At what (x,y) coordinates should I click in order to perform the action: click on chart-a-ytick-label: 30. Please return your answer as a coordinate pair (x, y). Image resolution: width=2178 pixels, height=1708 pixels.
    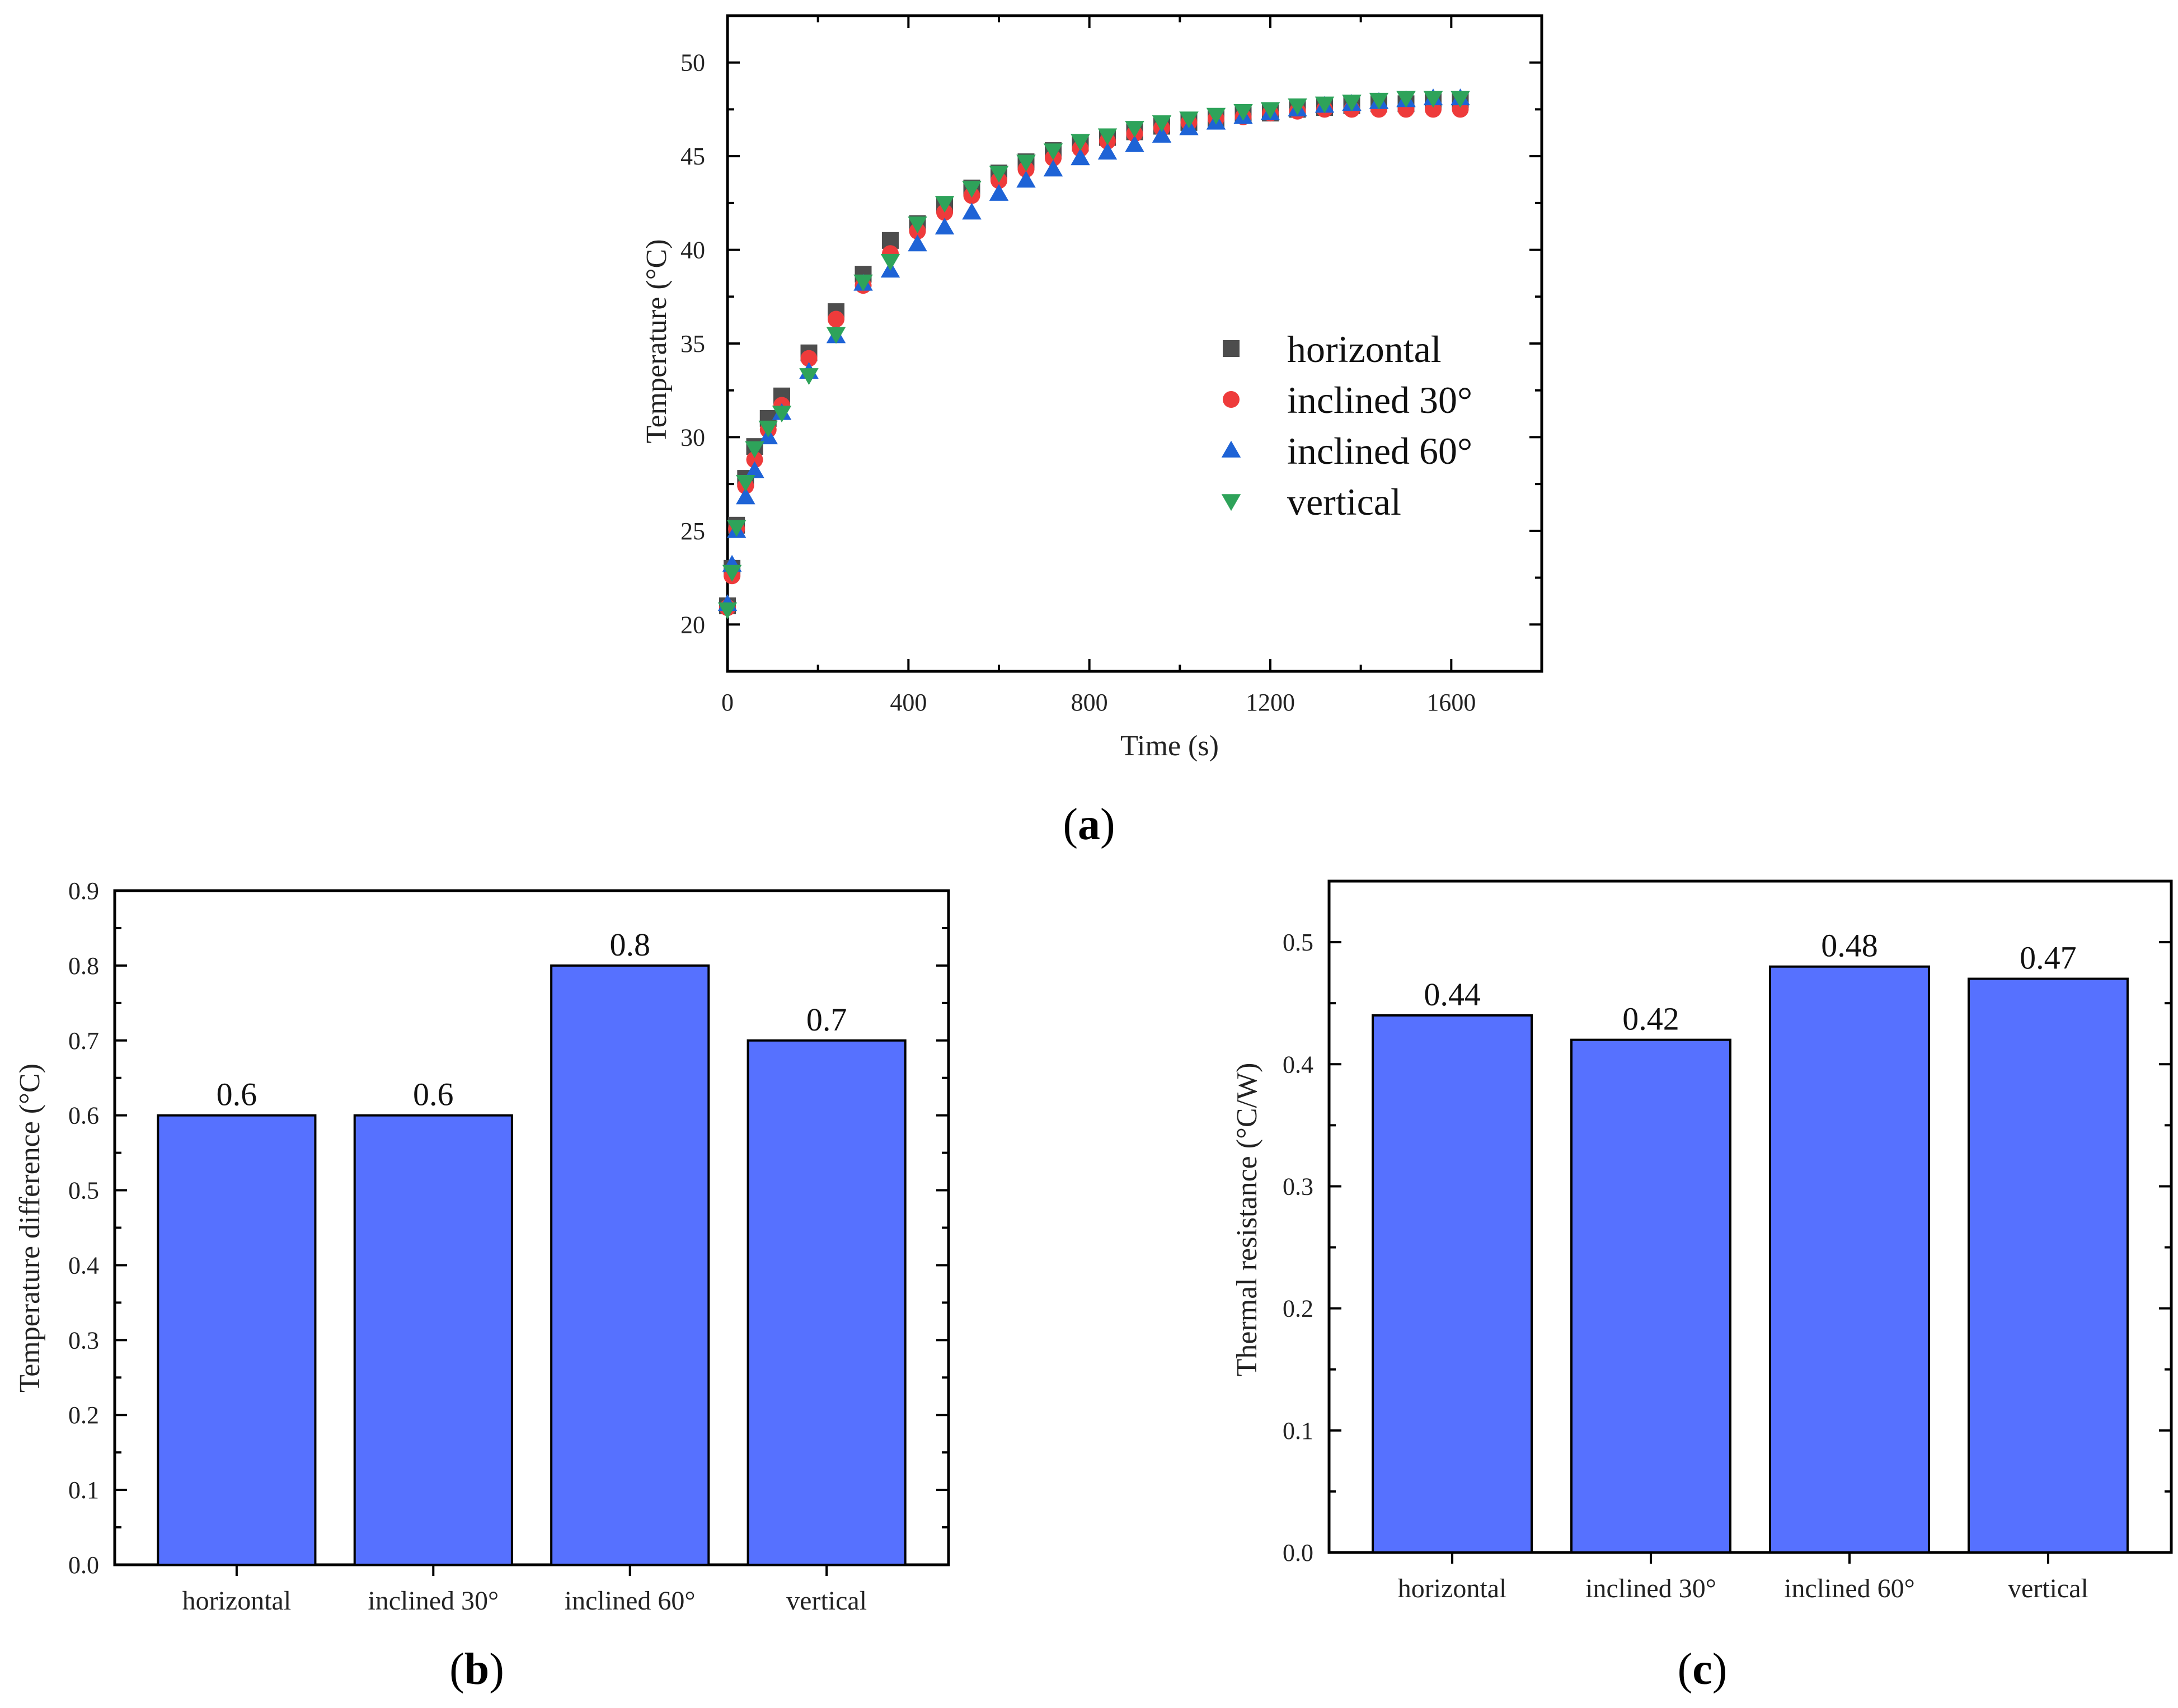
    Looking at the image, I should click on (692, 437).